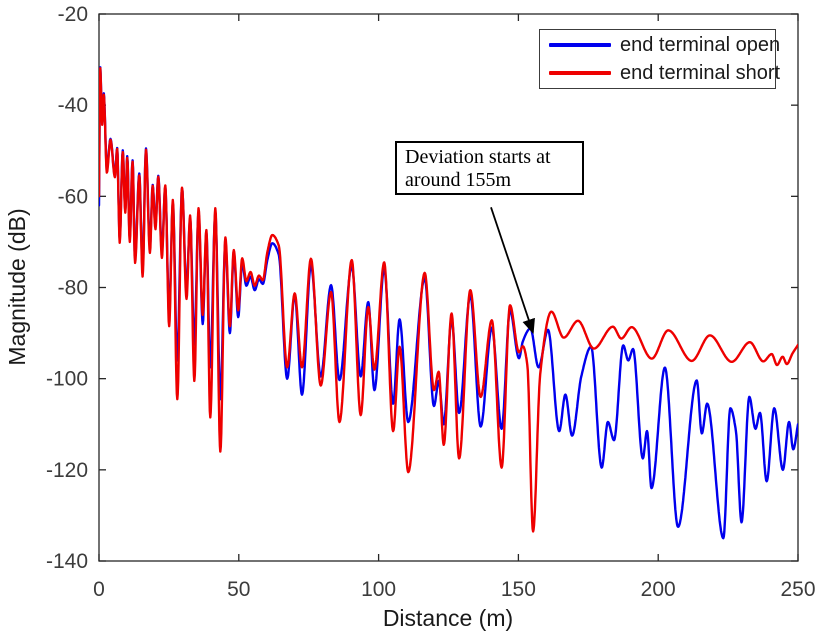 The image size is (823, 639). Describe the element at coordinates (73, 14) in the screenshot. I see `y-tick-label: -20` at that location.